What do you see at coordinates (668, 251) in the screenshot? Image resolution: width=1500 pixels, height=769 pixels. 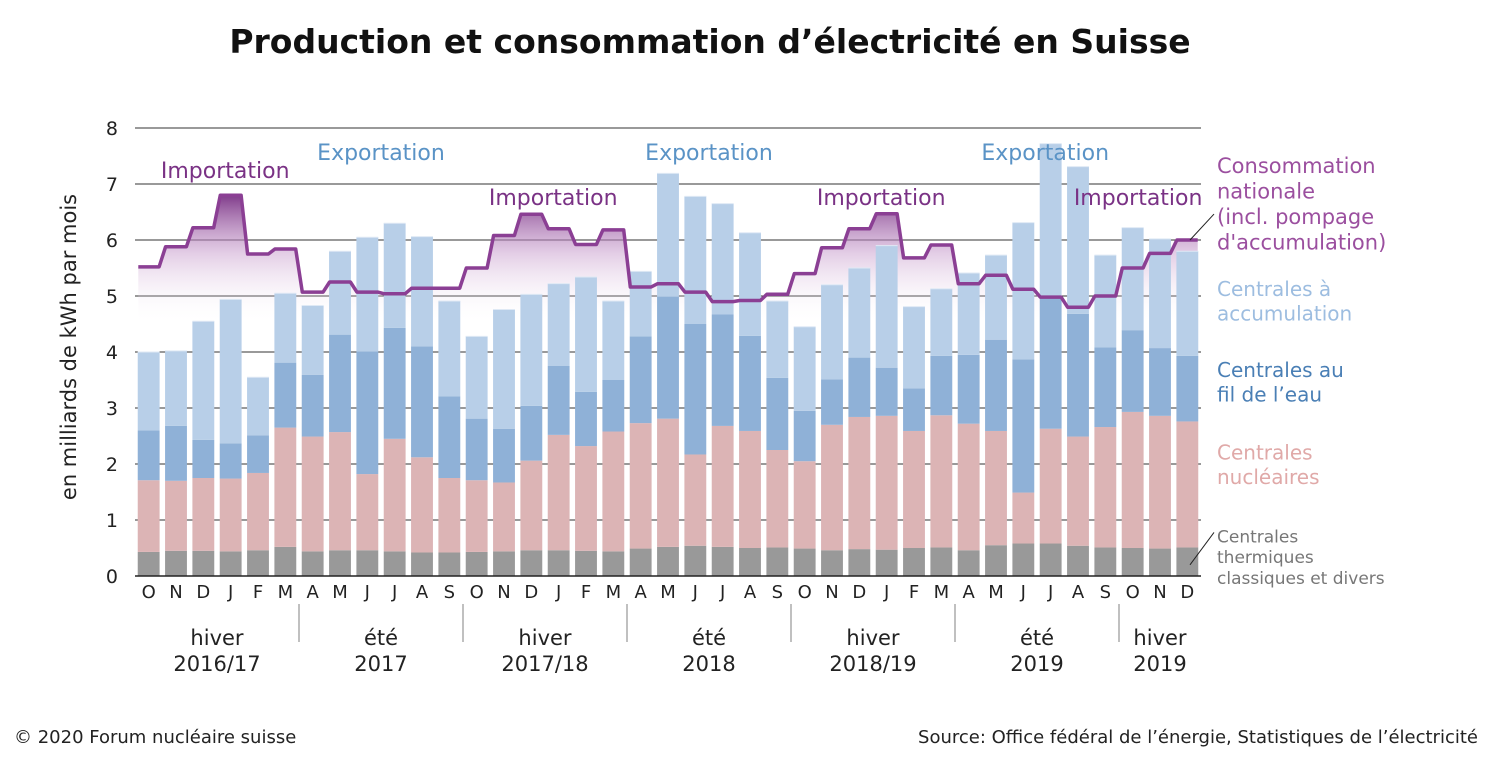 I see `consumption-step-line` at bounding box center [668, 251].